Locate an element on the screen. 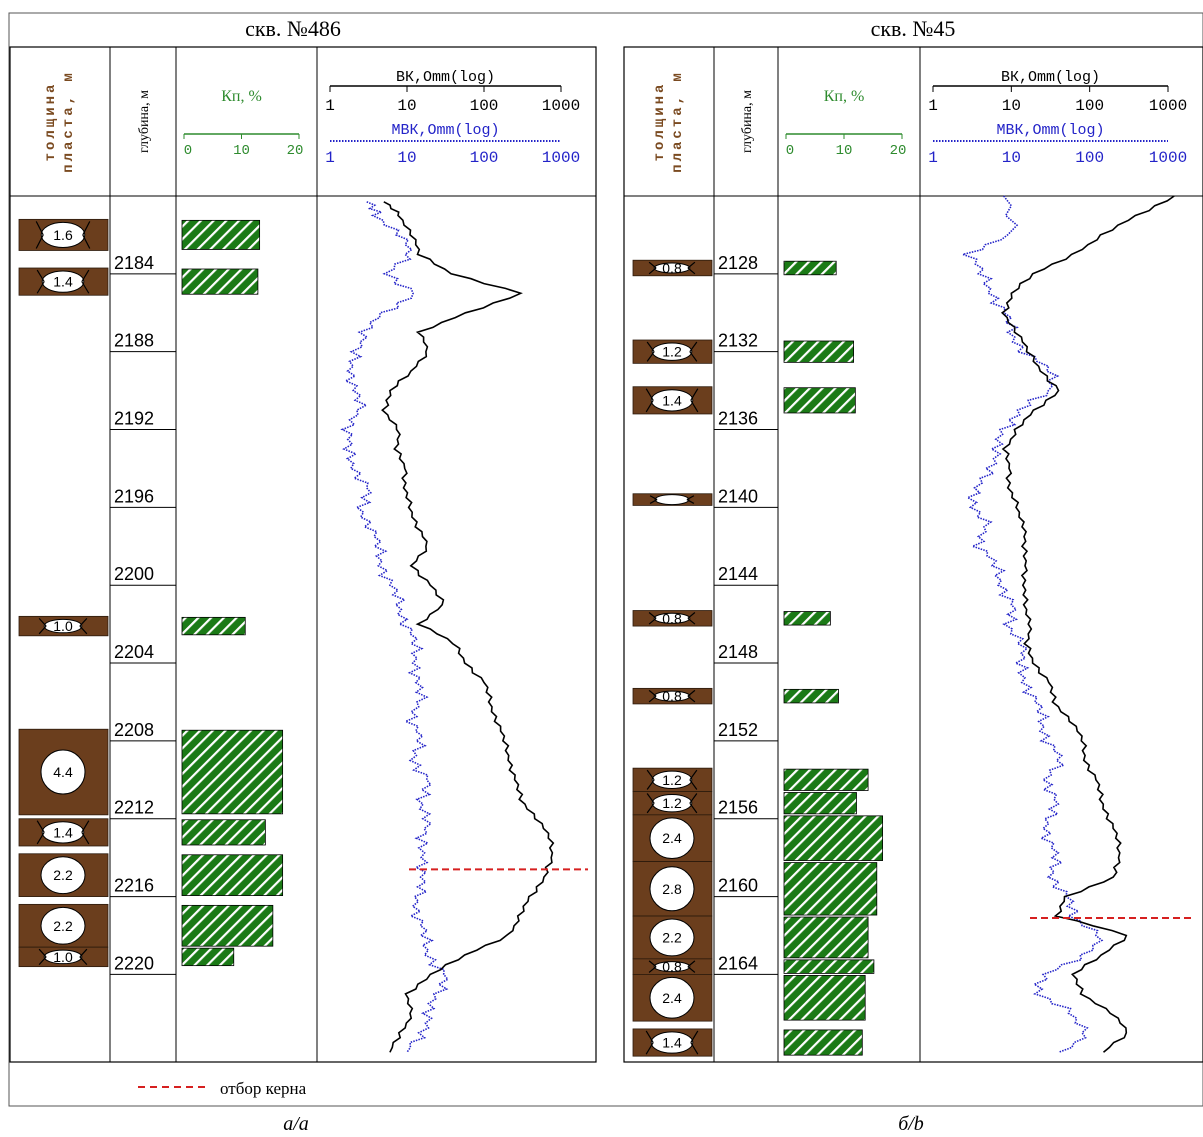 The width and height of the screenshot is (1203, 1137). depth-label: 2208 is located at coordinates (134, 730).